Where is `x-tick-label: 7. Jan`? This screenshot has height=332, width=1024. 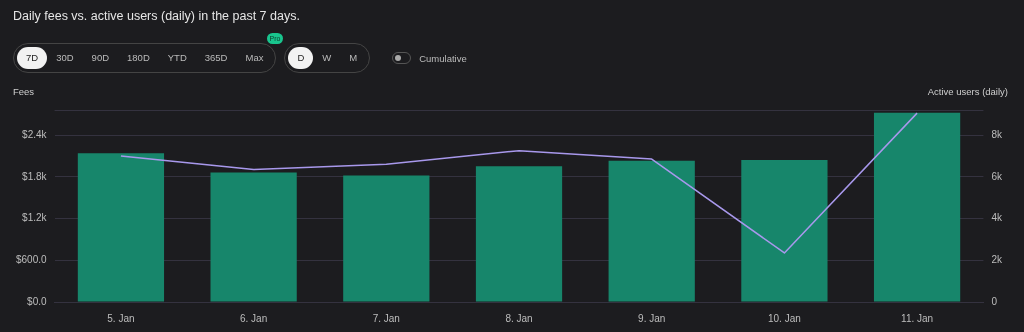 x-tick-label: 7. Jan is located at coordinates (386, 318).